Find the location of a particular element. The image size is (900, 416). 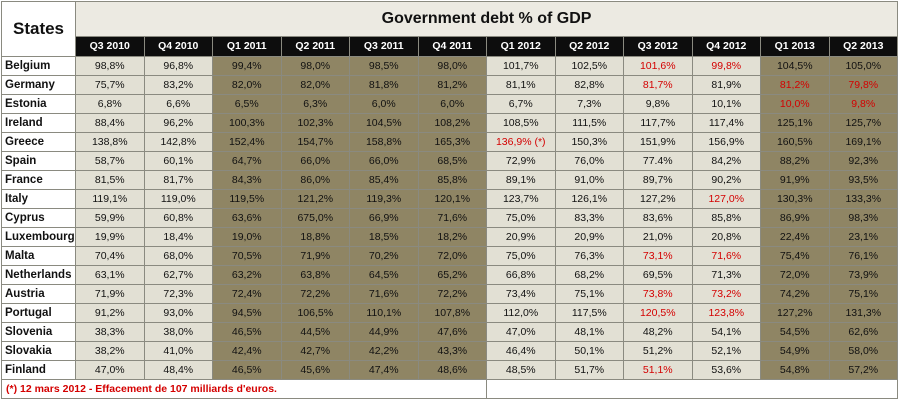

state-name: Spain is located at coordinates (38, 161).